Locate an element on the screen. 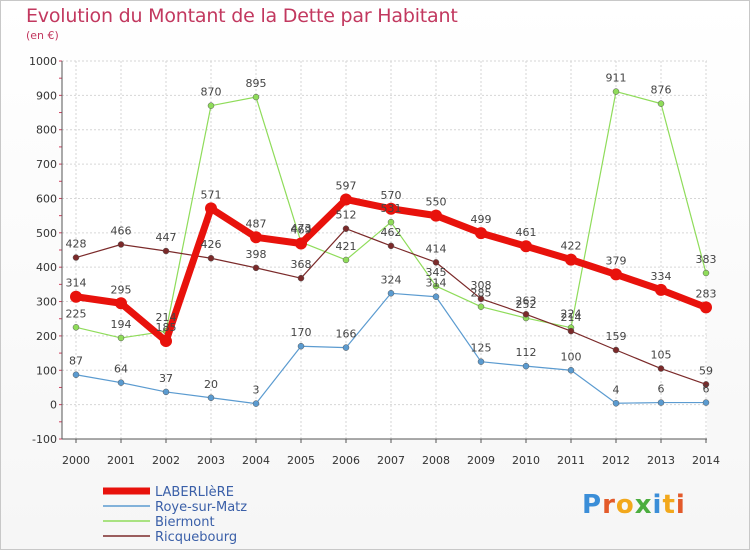 This screenshot has width=750, height=550. proxiti-logo: Proxiti is located at coordinates (634, 505).